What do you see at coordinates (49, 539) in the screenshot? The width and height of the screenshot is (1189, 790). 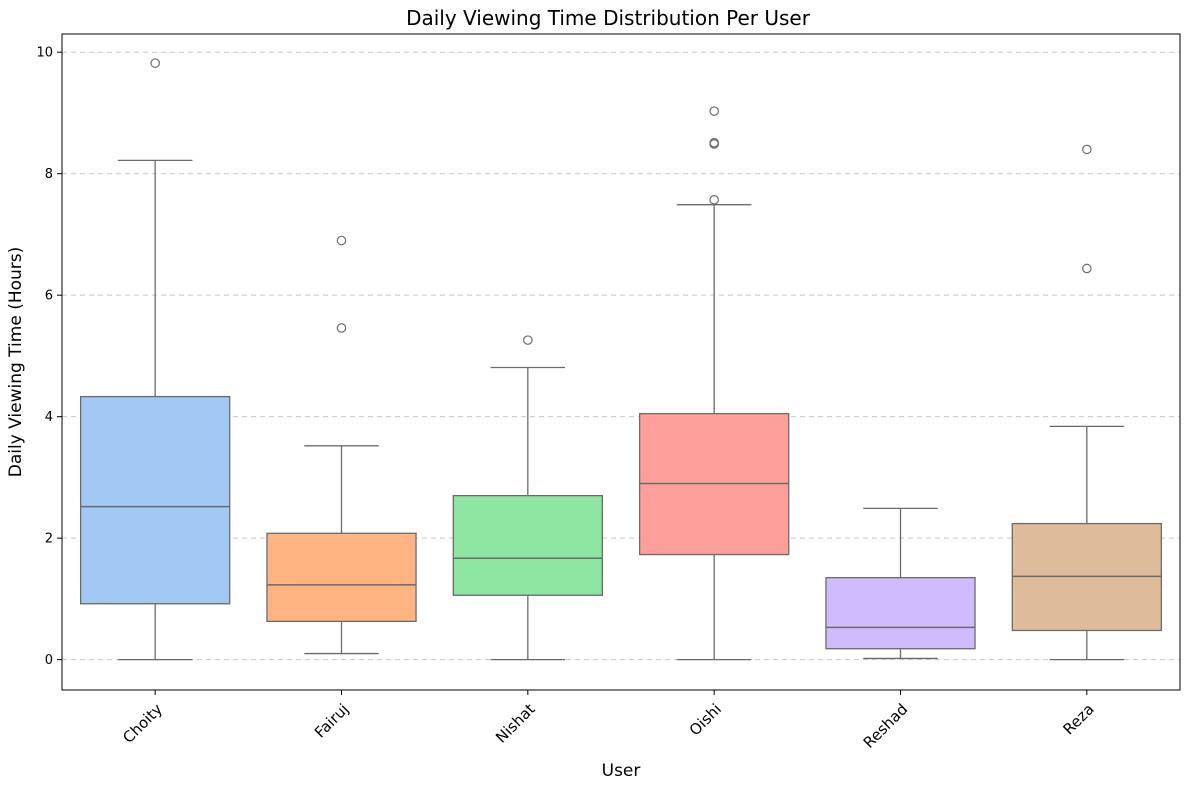 I see `y-tick-label: 2` at bounding box center [49, 539].